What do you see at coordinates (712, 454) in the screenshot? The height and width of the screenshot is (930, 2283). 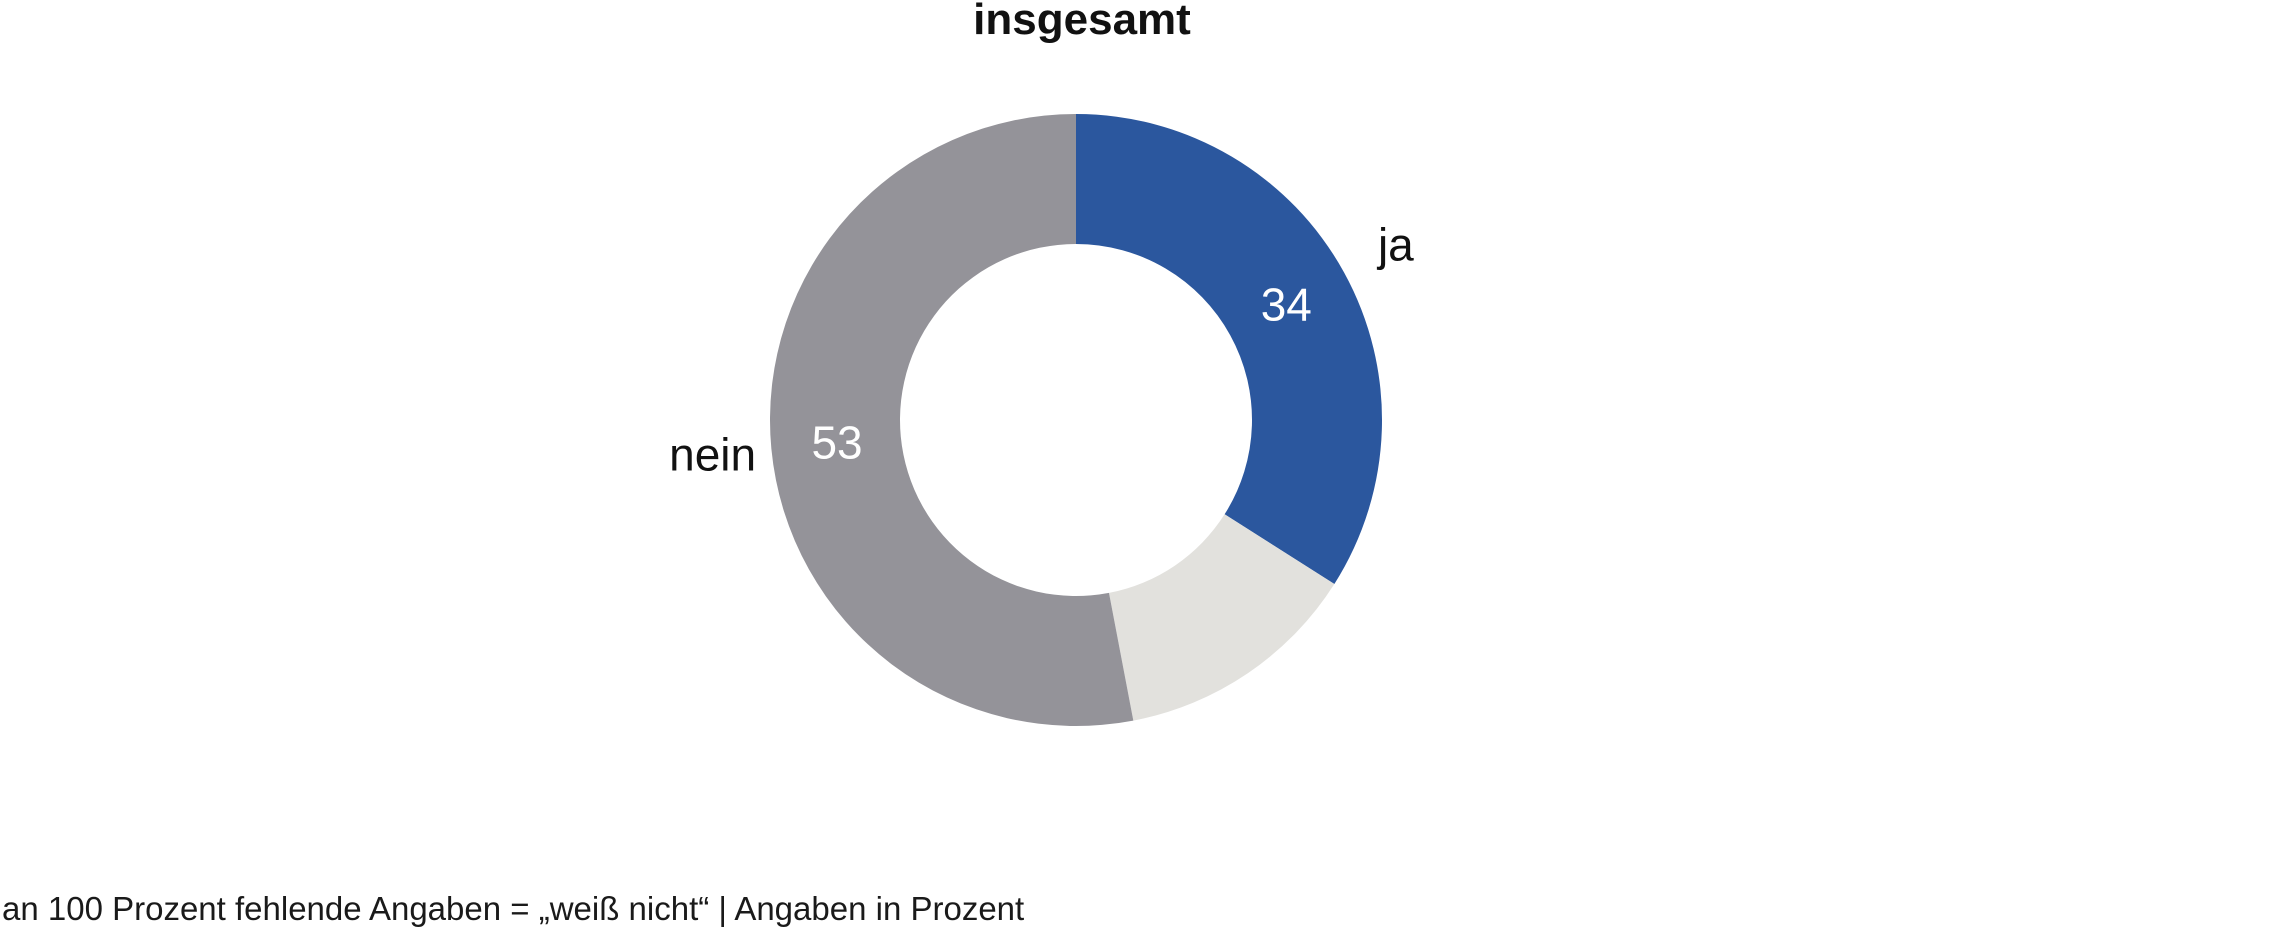 I see `segment-label-nein: nein` at bounding box center [712, 454].